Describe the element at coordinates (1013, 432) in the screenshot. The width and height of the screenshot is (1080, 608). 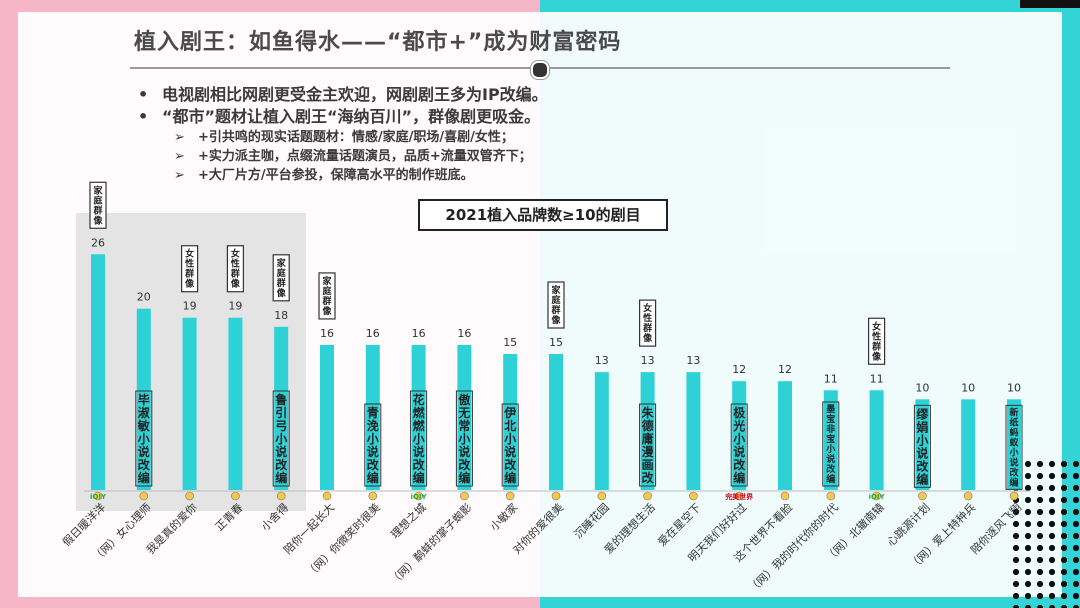
I see `svg-text: 蚂` at that location.